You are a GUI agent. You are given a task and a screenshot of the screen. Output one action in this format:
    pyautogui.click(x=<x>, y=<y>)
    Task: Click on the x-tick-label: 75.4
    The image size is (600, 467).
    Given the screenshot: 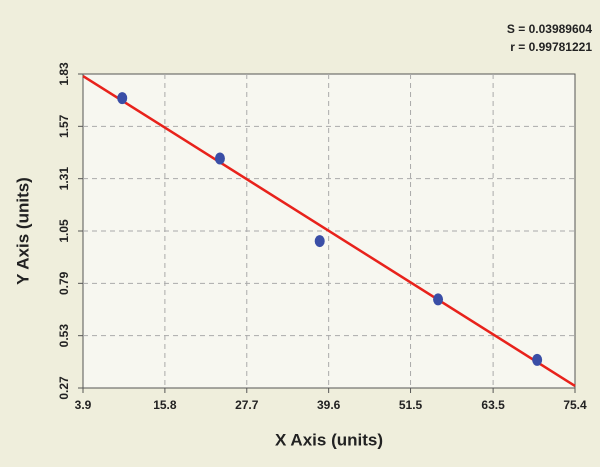 What is the action you would take?
    pyautogui.click(x=575, y=405)
    